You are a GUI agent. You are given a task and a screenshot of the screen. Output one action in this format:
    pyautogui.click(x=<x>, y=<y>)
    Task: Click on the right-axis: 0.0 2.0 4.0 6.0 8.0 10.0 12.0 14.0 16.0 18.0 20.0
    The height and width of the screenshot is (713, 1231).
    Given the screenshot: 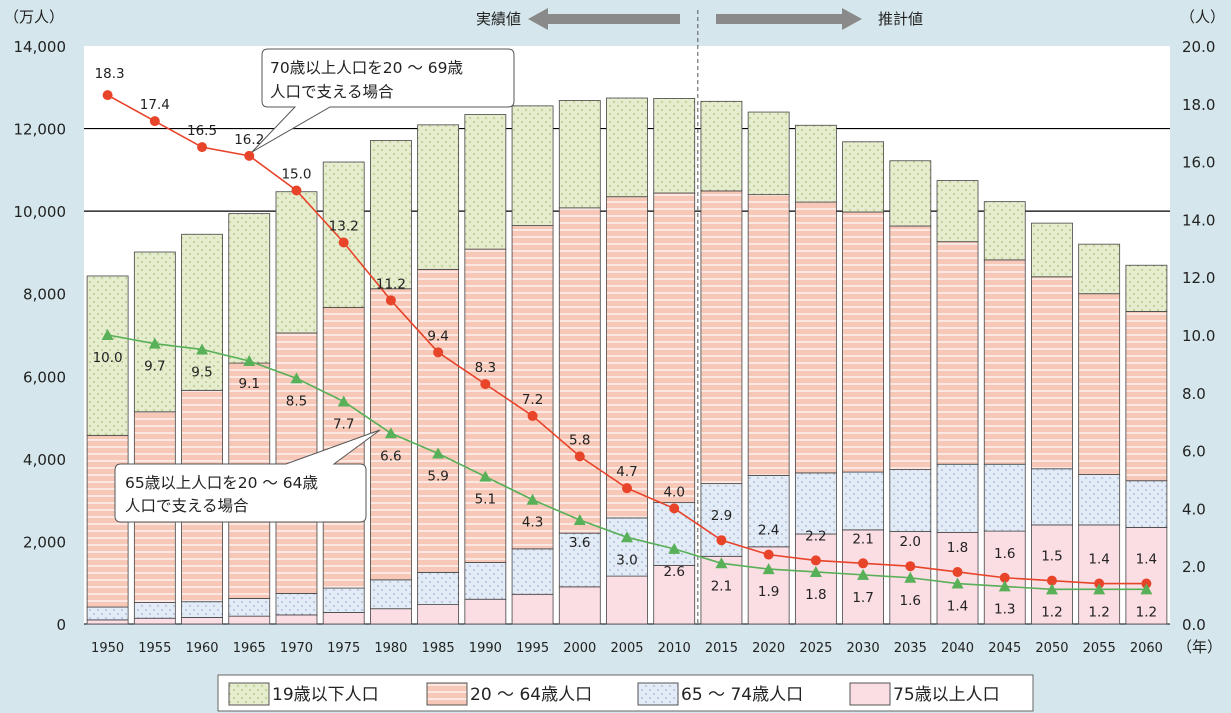 What is the action you would take?
    pyautogui.click(x=1198, y=336)
    